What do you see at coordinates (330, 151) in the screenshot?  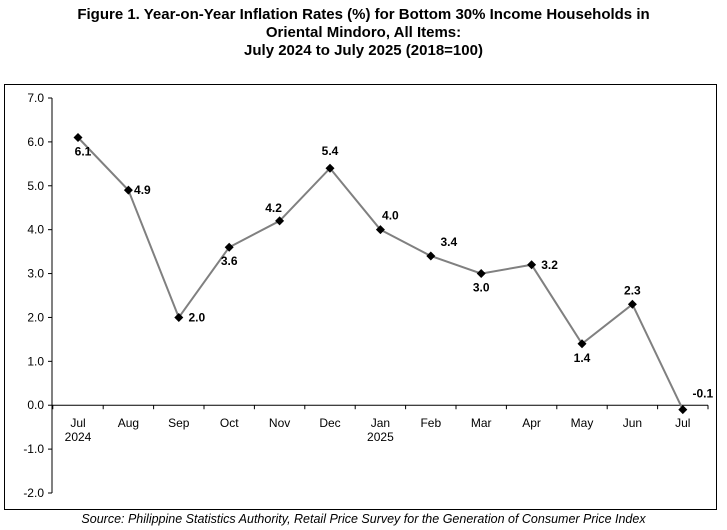 I see `data-label: 5.4` at bounding box center [330, 151].